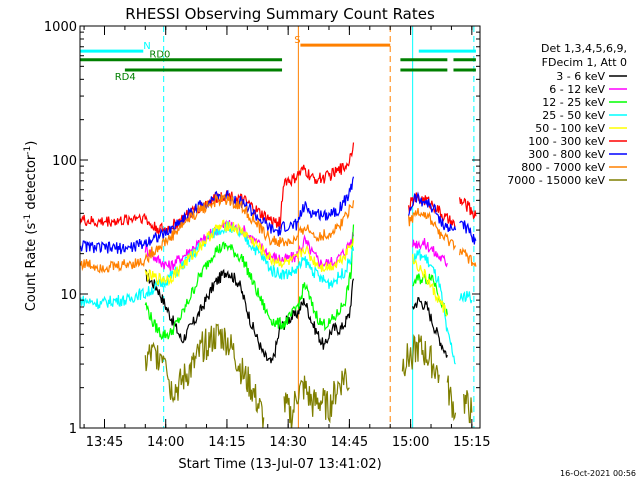 The image size is (640, 480). What do you see at coordinates (598, 473) in the screenshot?
I see `footer-timestamp: 16-Oct-2021 00:56` at bounding box center [598, 473].